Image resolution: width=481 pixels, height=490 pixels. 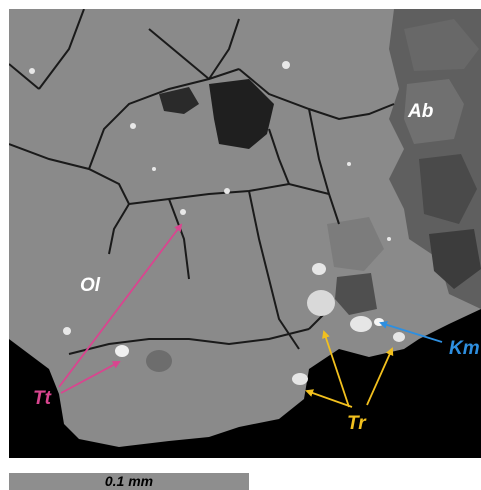 I want to click on label-ab: Ab, so click(x=420, y=111).